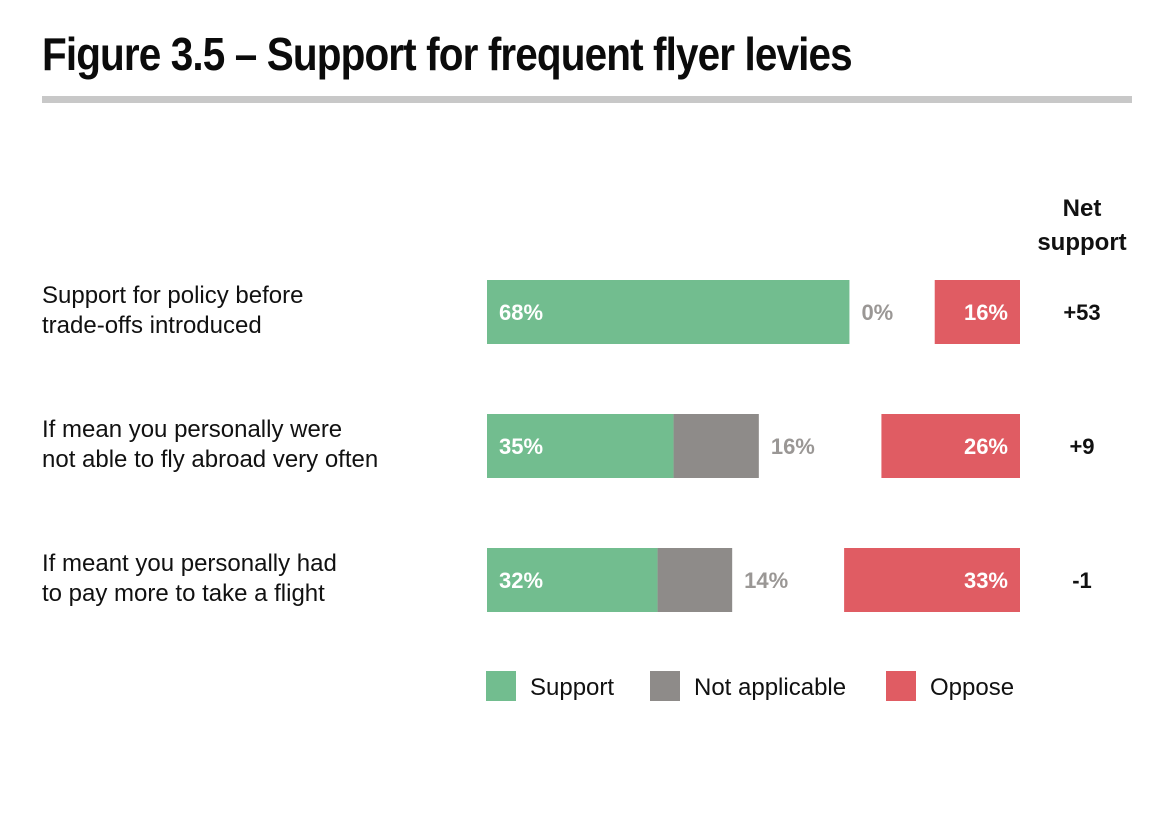 This screenshot has width=1168, height=814. Describe the element at coordinates (210, 459) in the screenshot. I see `category-label: not able to fly abroad very often` at that location.